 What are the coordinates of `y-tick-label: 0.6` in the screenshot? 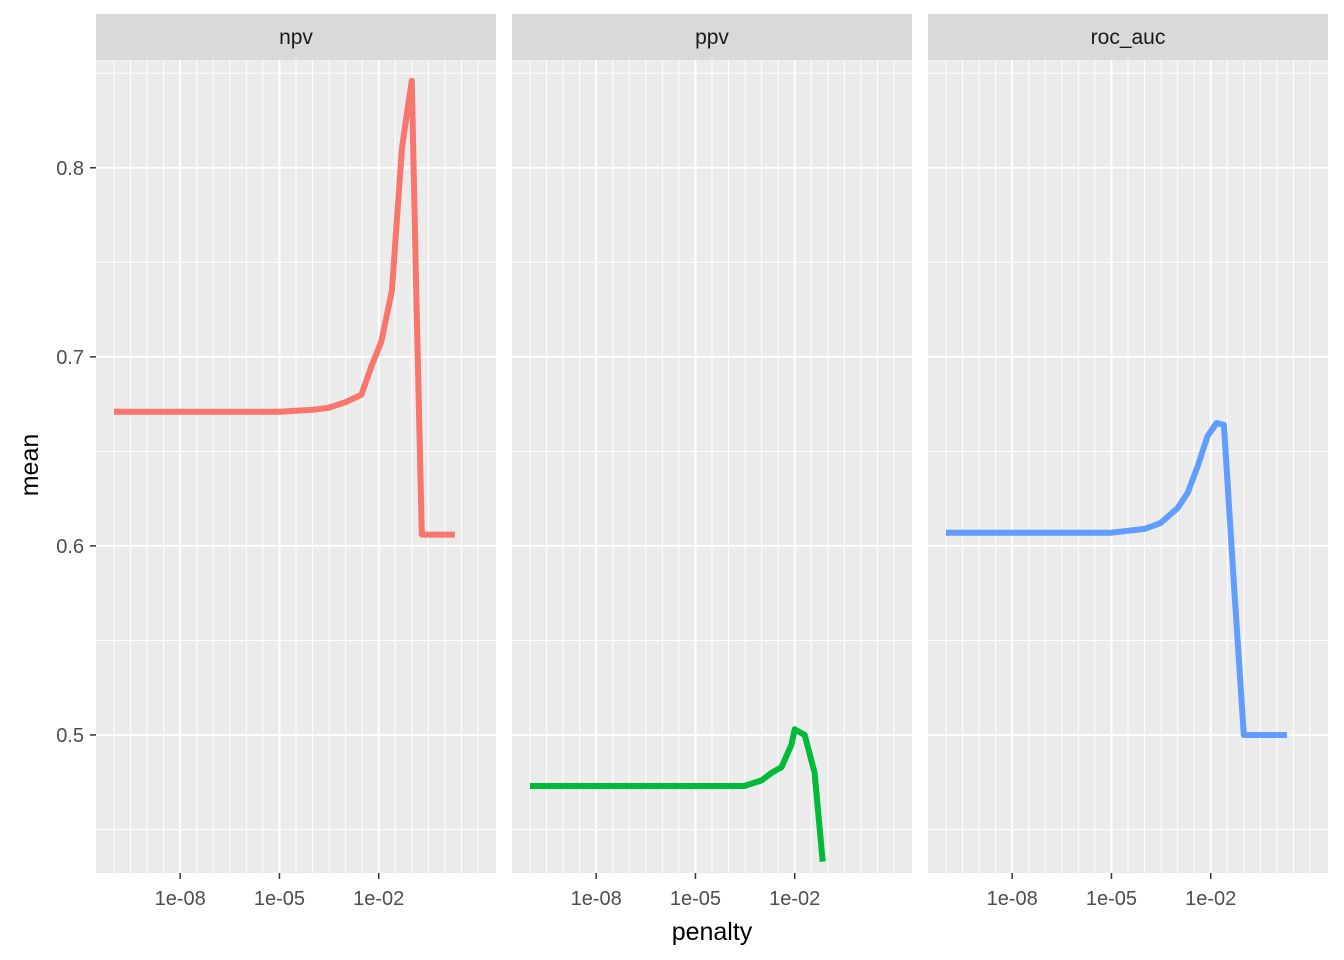 It's located at (70, 547).